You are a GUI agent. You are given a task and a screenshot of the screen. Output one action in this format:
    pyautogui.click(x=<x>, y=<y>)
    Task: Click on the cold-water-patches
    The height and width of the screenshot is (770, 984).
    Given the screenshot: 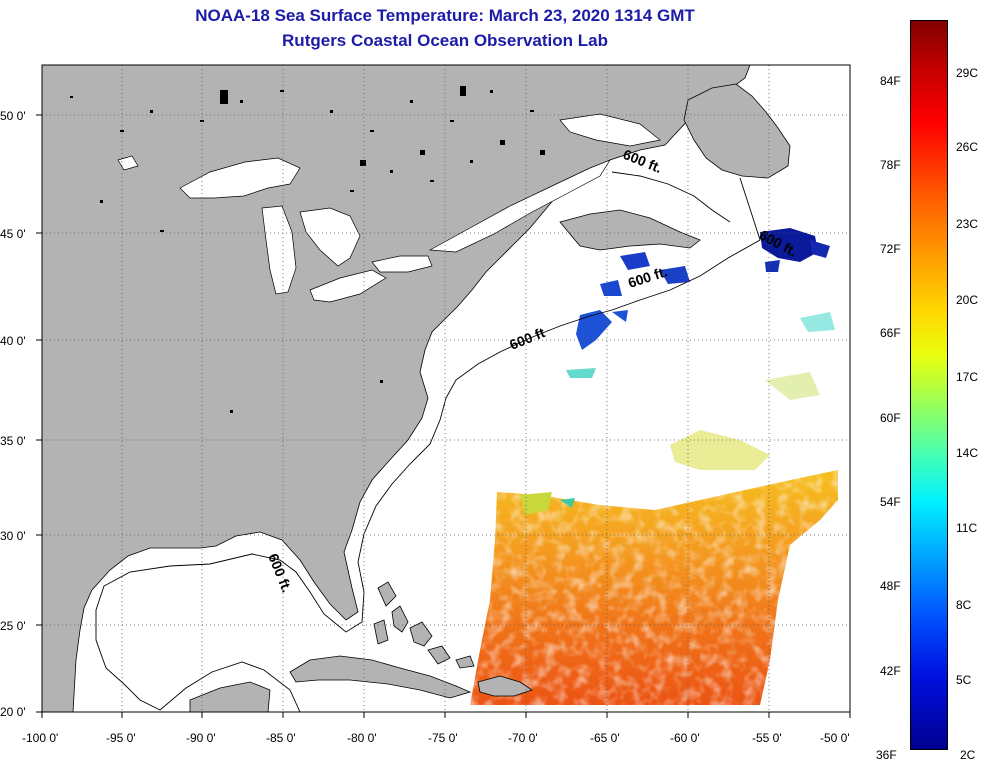 What is the action you would take?
    pyautogui.click(x=703, y=289)
    